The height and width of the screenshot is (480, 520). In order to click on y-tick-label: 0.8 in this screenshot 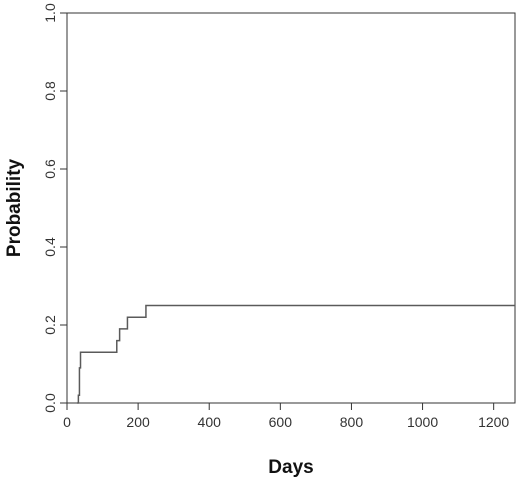, I will do `click(50, 91)`.